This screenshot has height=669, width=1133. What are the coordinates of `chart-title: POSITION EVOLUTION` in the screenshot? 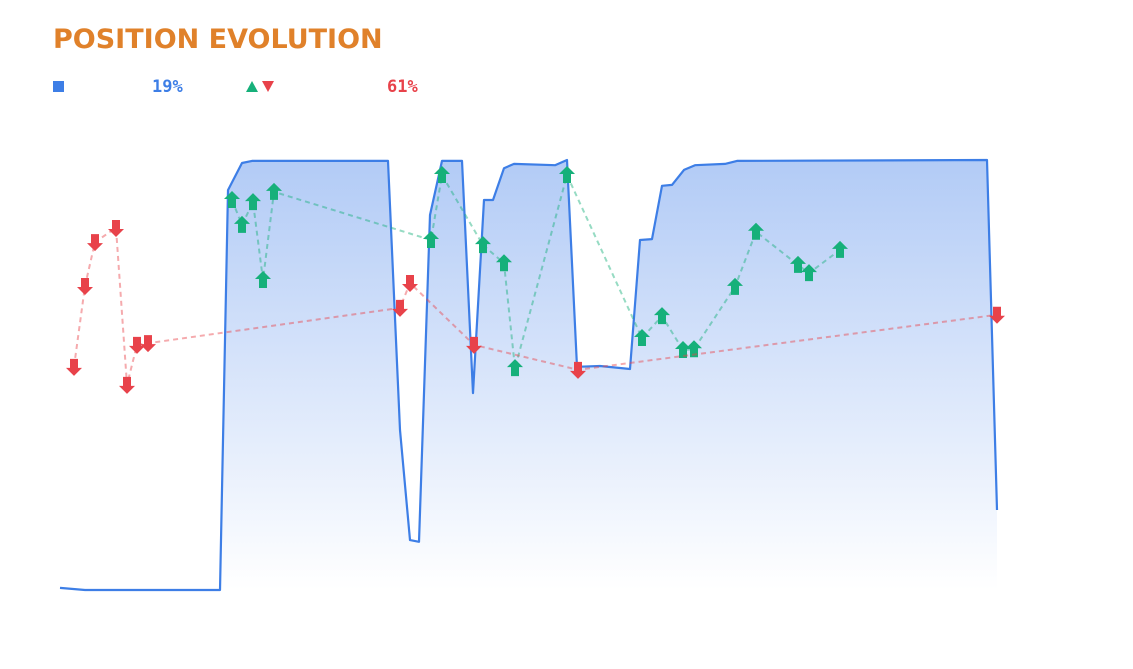 It's located at (218, 39).